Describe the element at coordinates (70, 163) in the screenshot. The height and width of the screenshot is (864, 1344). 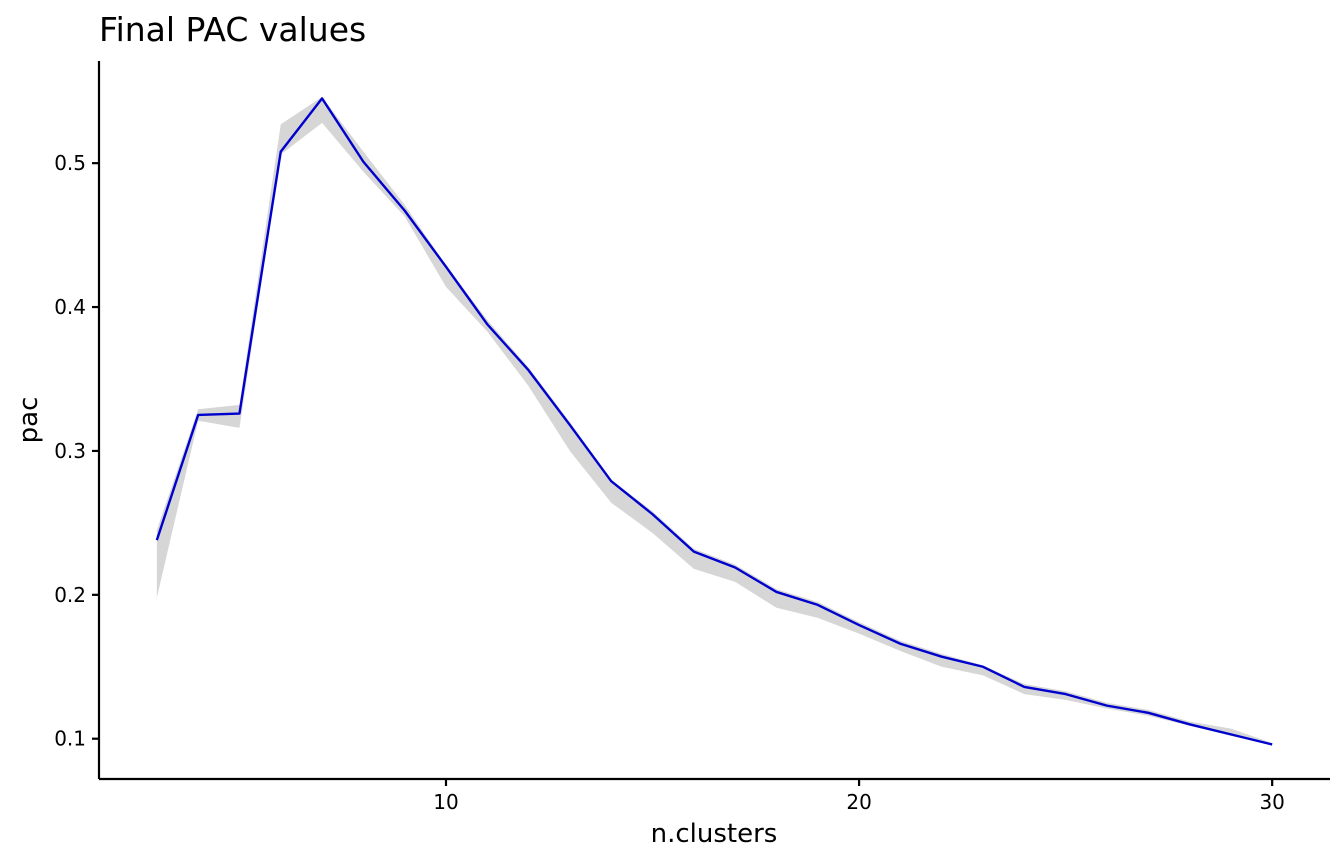
I see `y-tick-label: 0.5` at that location.